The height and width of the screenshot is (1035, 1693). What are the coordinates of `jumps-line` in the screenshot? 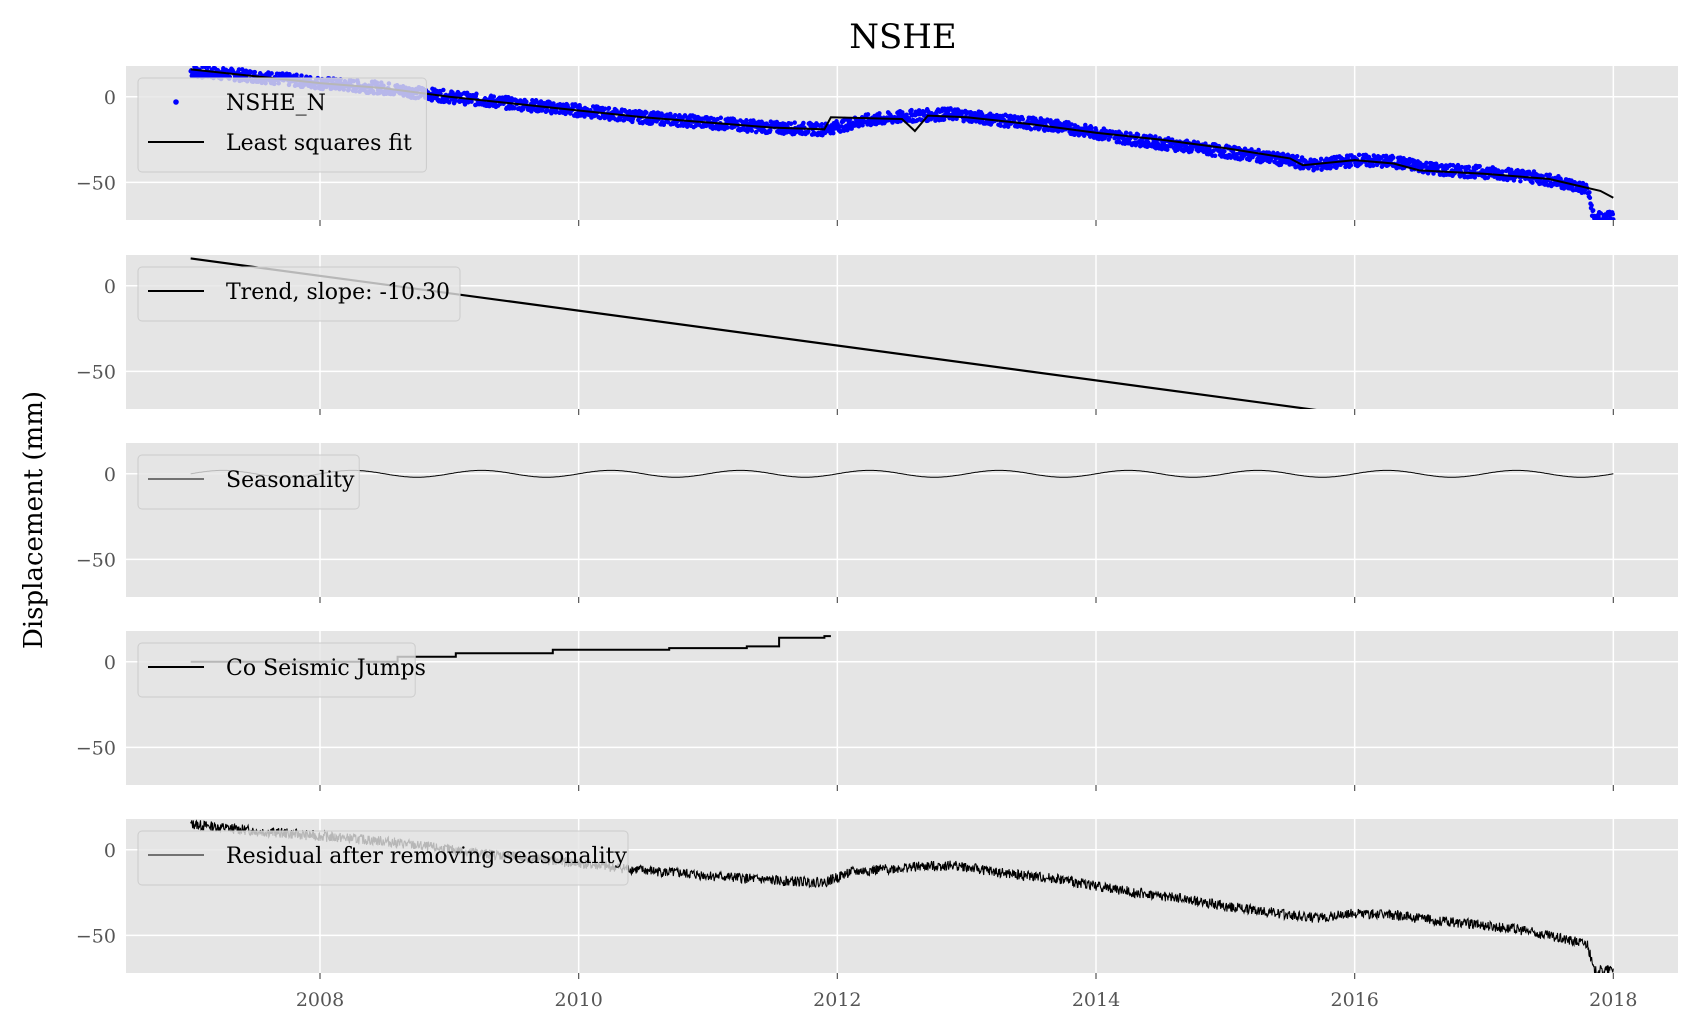 It's located at (510, 649).